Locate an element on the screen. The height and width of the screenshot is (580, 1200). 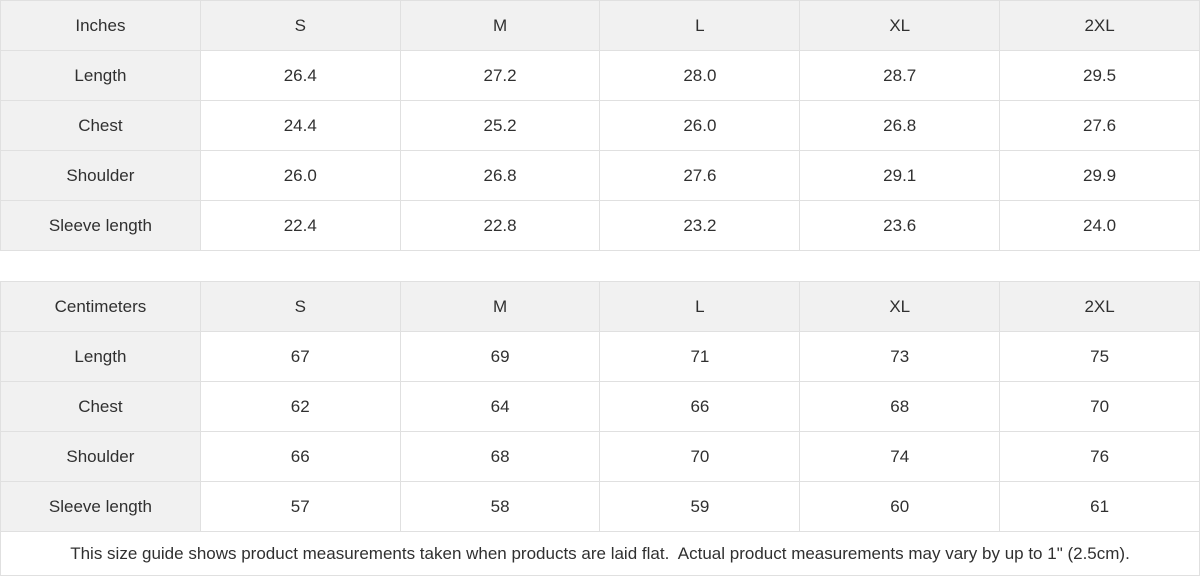
measurement-value: 67 is located at coordinates (300, 356).